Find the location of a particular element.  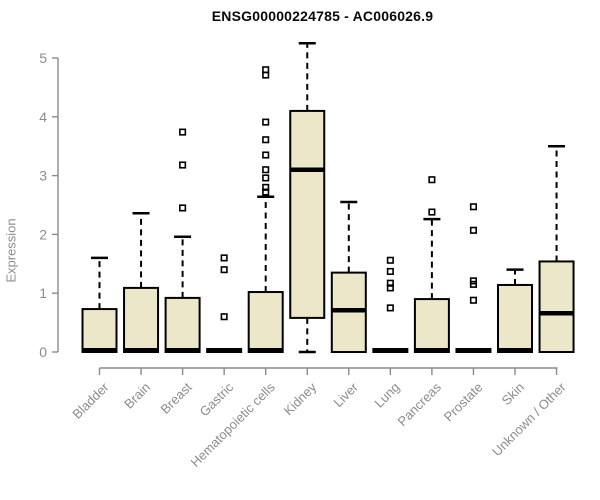

box-skin is located at coordinates (515, 310).